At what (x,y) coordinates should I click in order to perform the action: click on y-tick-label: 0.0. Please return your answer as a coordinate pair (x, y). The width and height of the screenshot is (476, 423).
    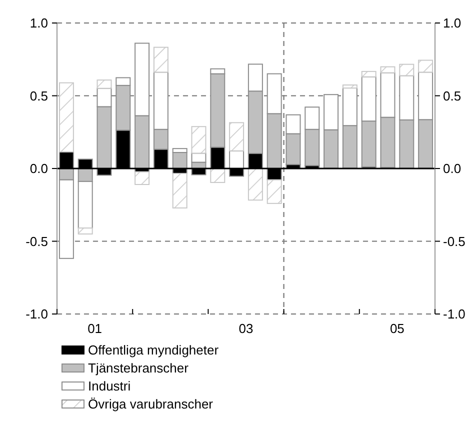
    Looking at the image, I should click on (39, 168).